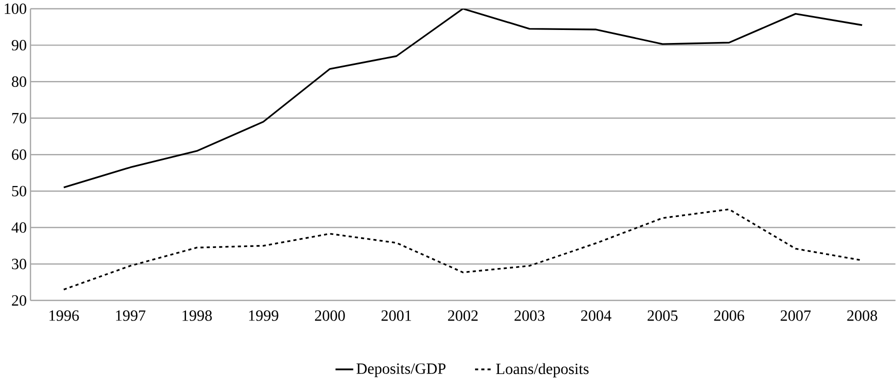  I want to click on x-tick-label: 1998, so click(197, 316).